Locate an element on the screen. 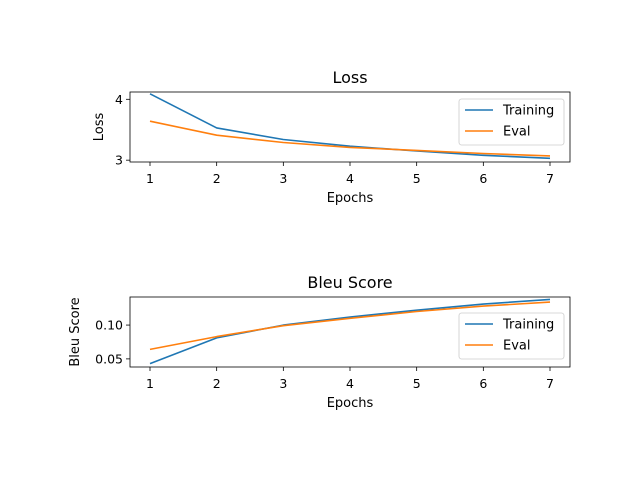  bleu-y-tick-label: 0.10 is located at coordinates (109, 325).